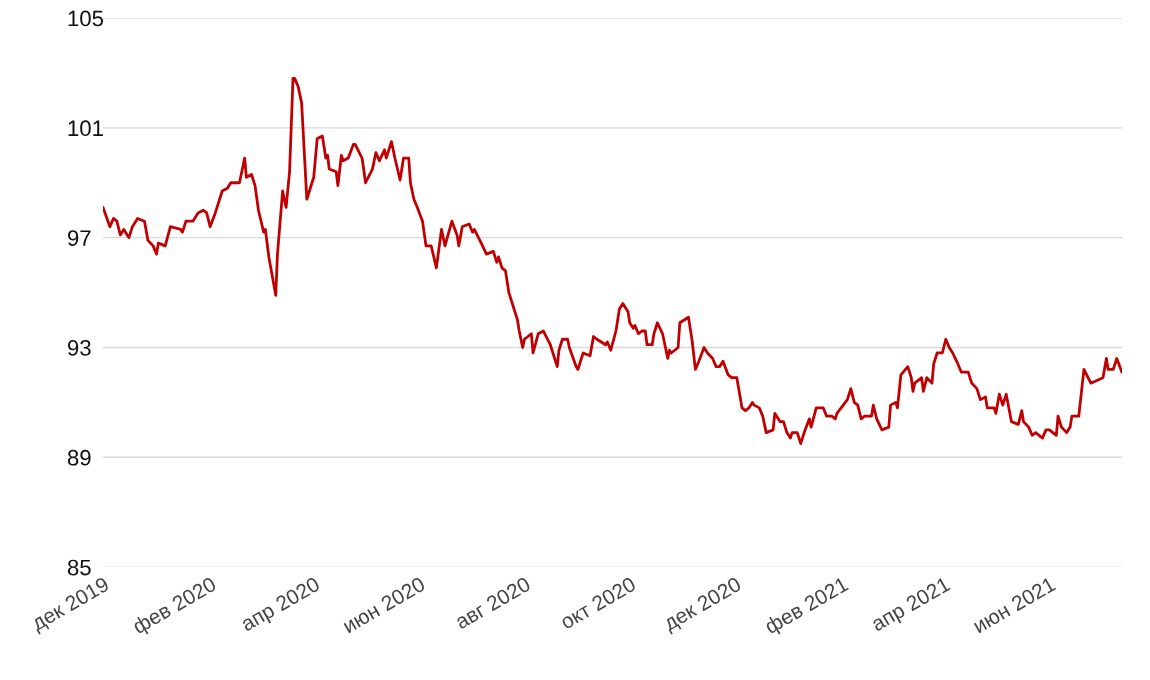 The image size is (1150, 680). Describe the element at coordinates (86, 18) in the screenshot. I see `y-tick-label: 105` at that location.